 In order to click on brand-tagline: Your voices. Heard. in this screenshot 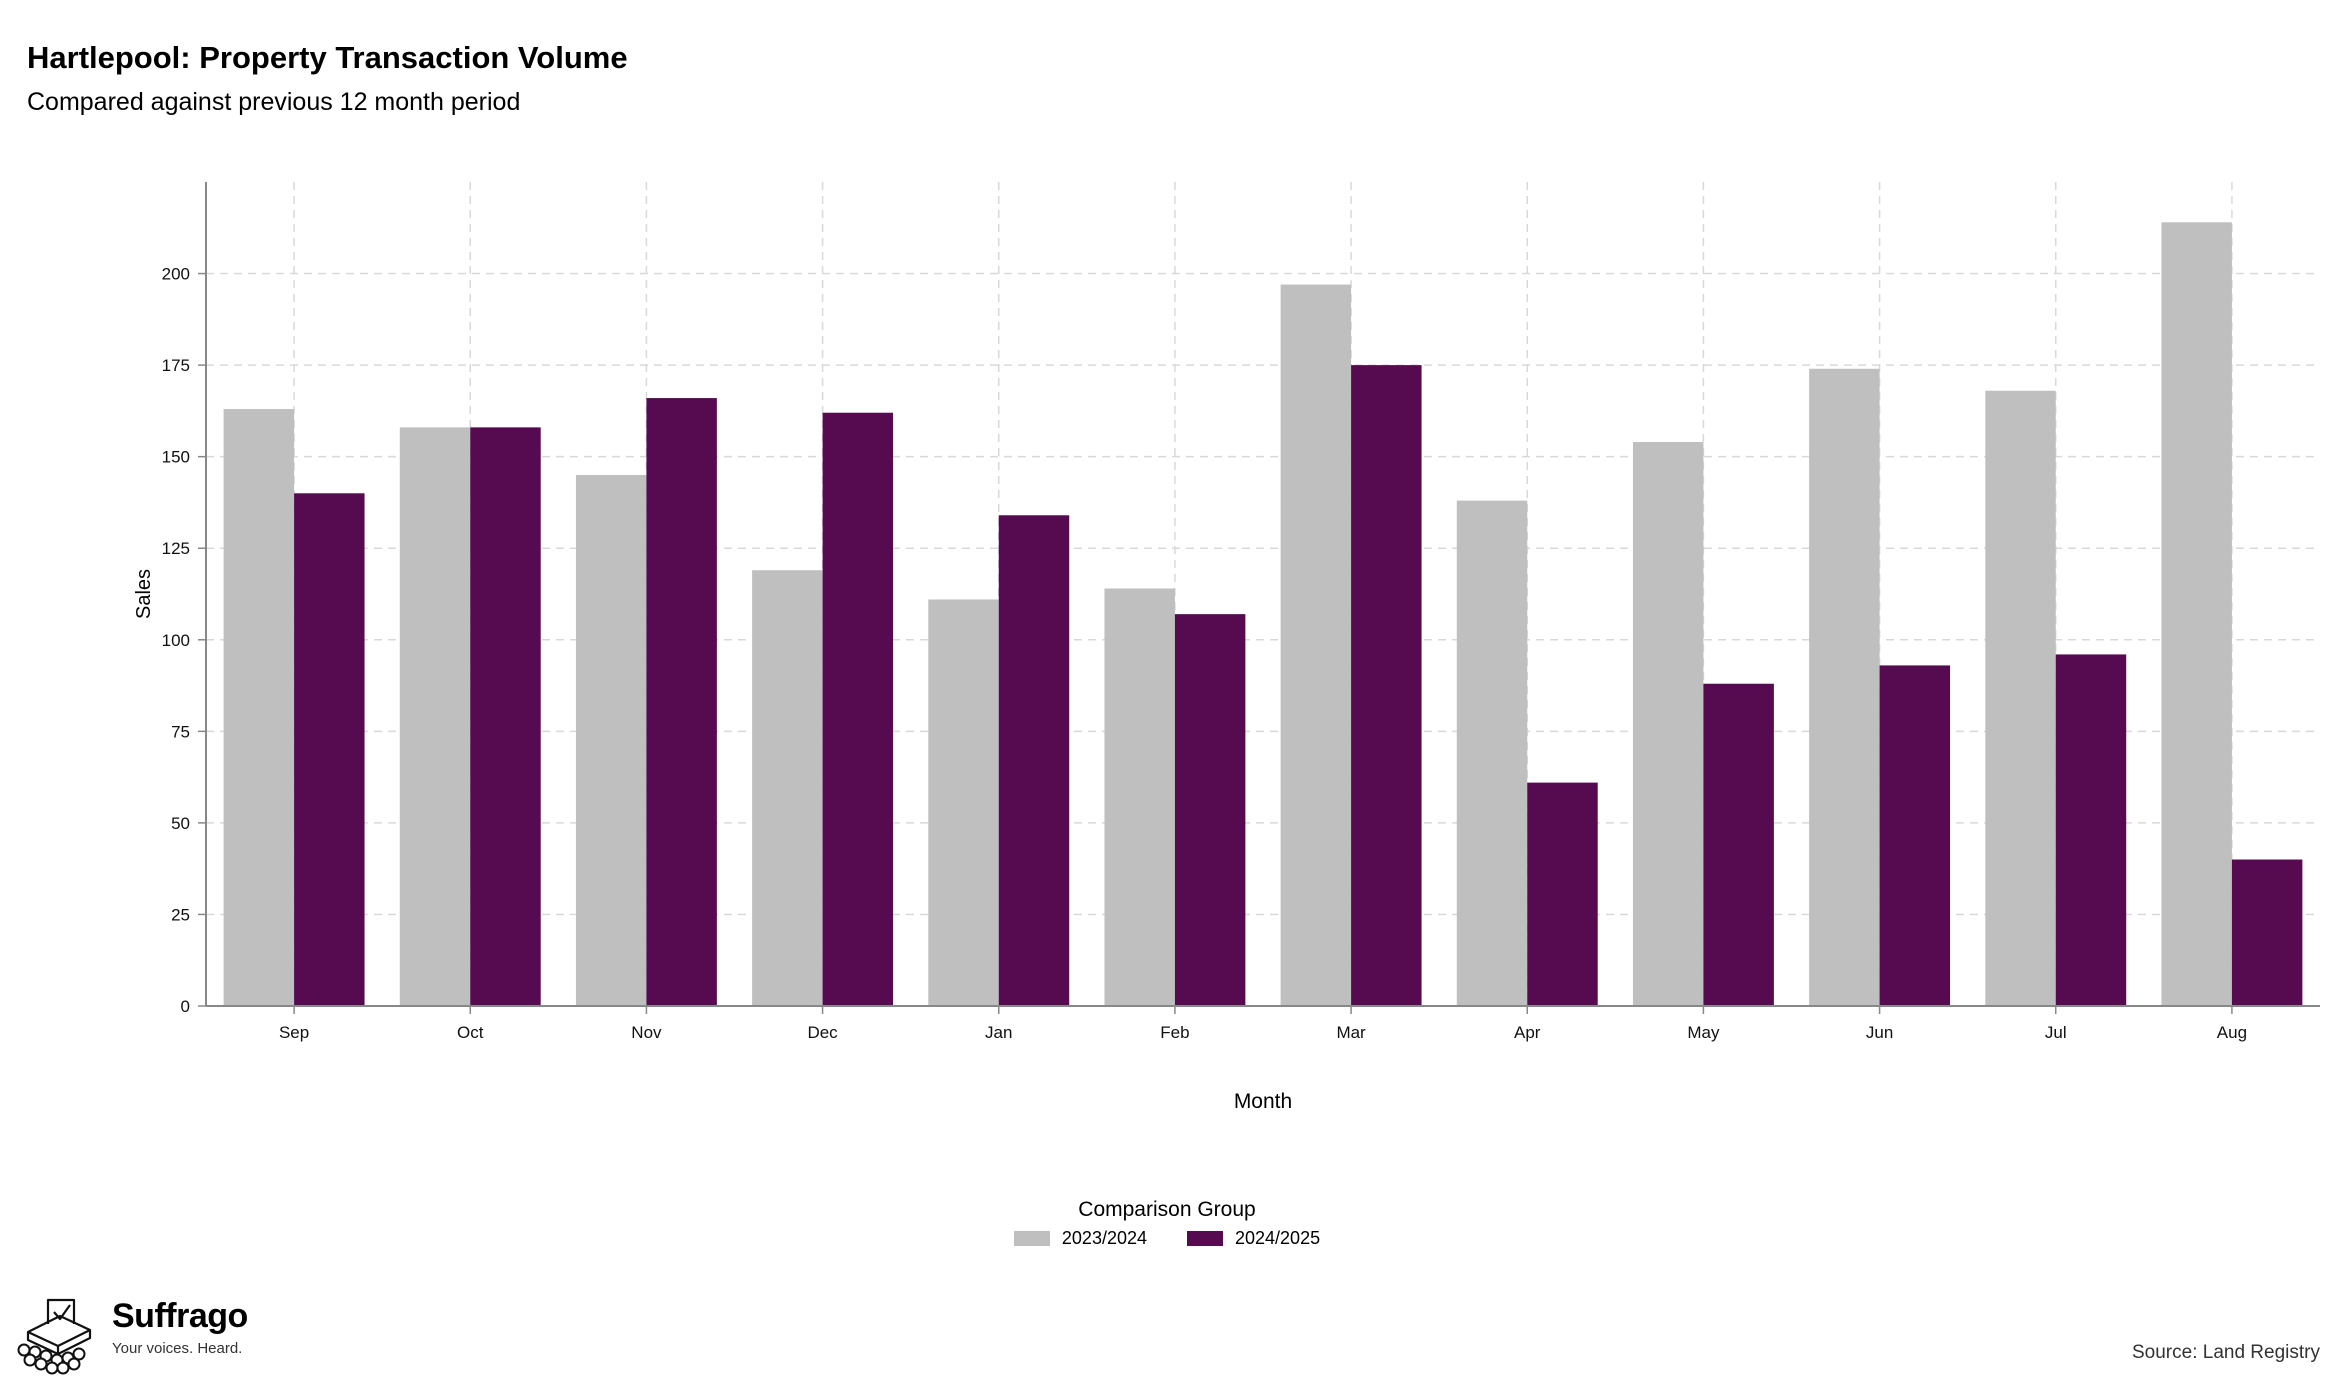, I will do `click(177, 1348)`.